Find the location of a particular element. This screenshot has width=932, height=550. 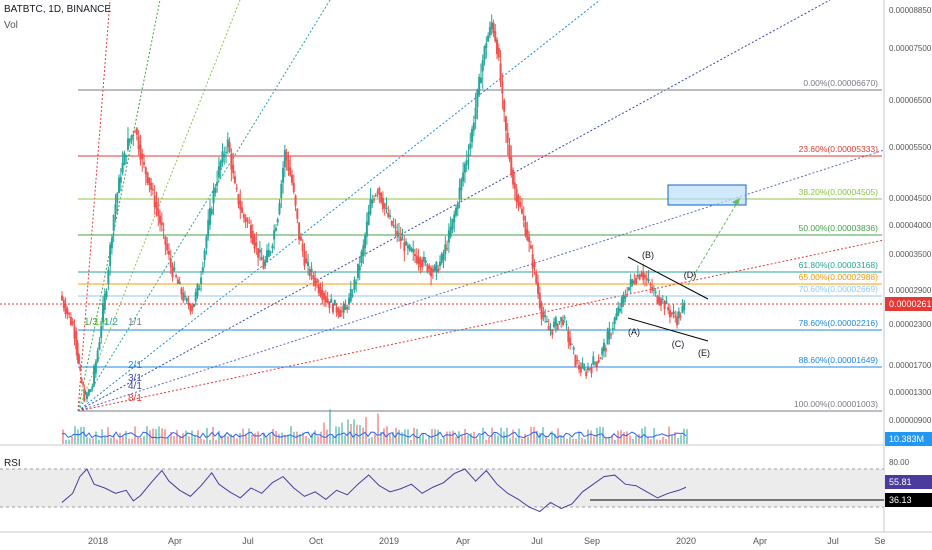

price-tick-label: 0.00002300 is located at coordinates (910, 324).